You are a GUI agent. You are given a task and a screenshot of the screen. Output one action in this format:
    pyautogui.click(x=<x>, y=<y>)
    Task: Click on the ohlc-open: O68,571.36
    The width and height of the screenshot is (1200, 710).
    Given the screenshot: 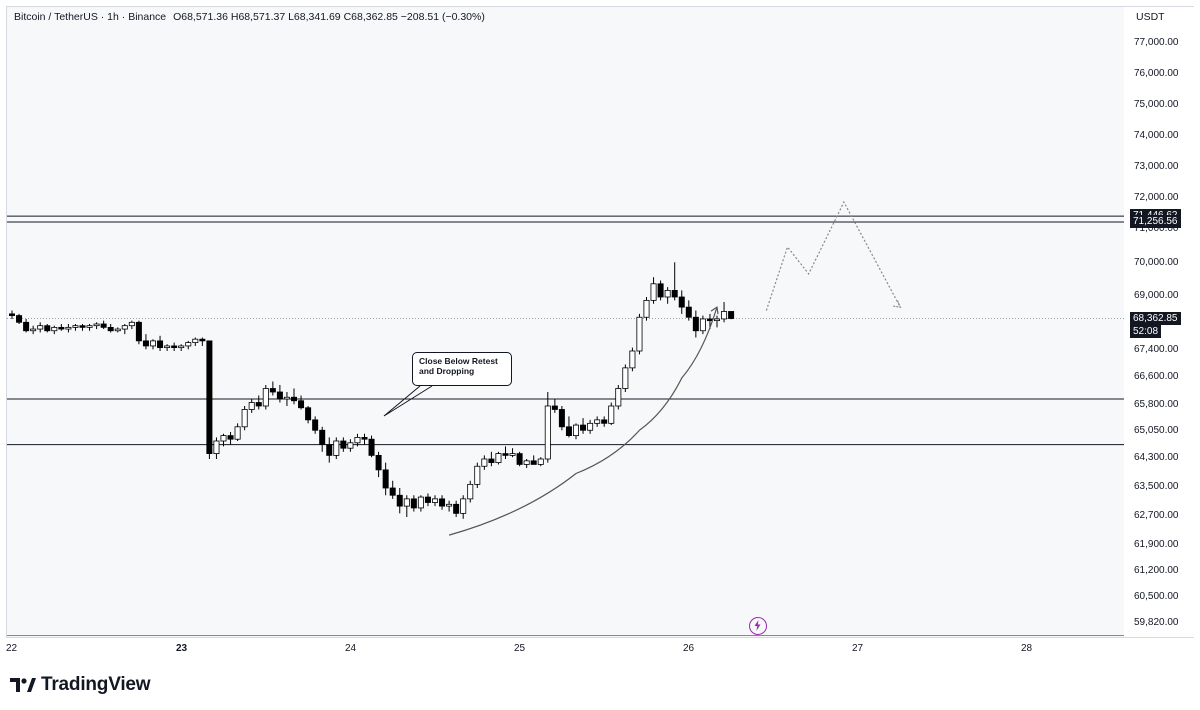 What is the action you would take?
    pyautogui.click(x=200, y=17)
    